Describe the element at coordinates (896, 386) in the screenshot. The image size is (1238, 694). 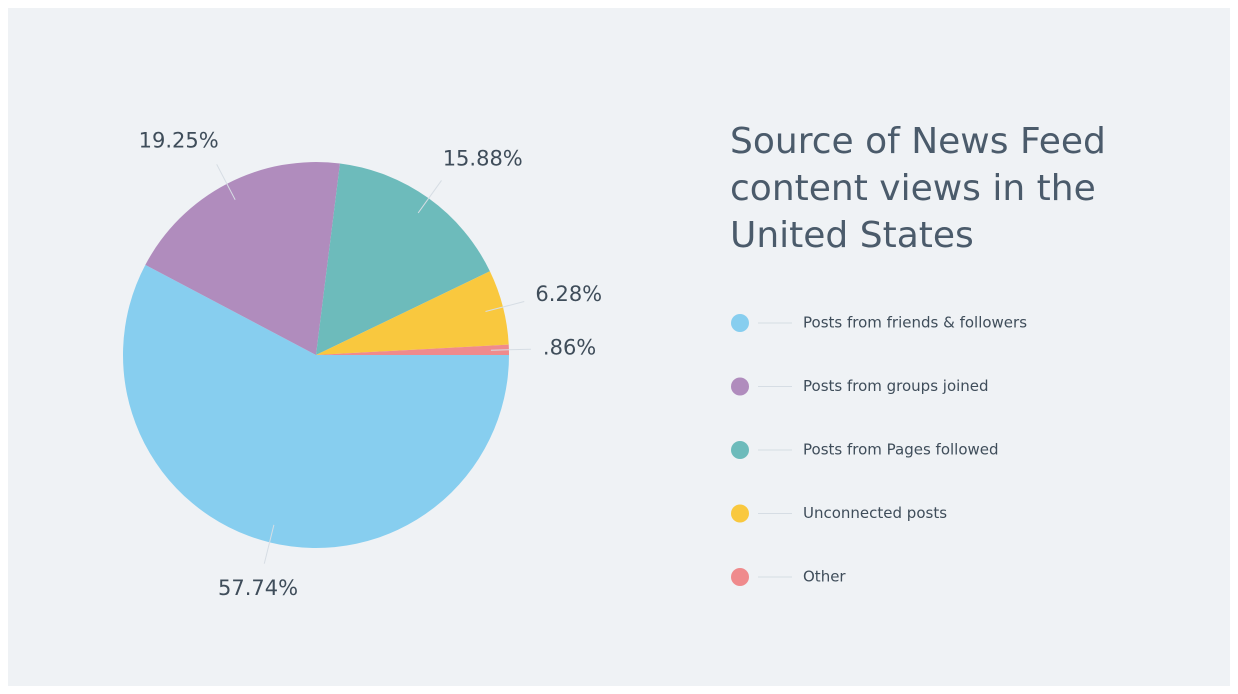
I see `legend-label: Posts from groups joined` at that location.